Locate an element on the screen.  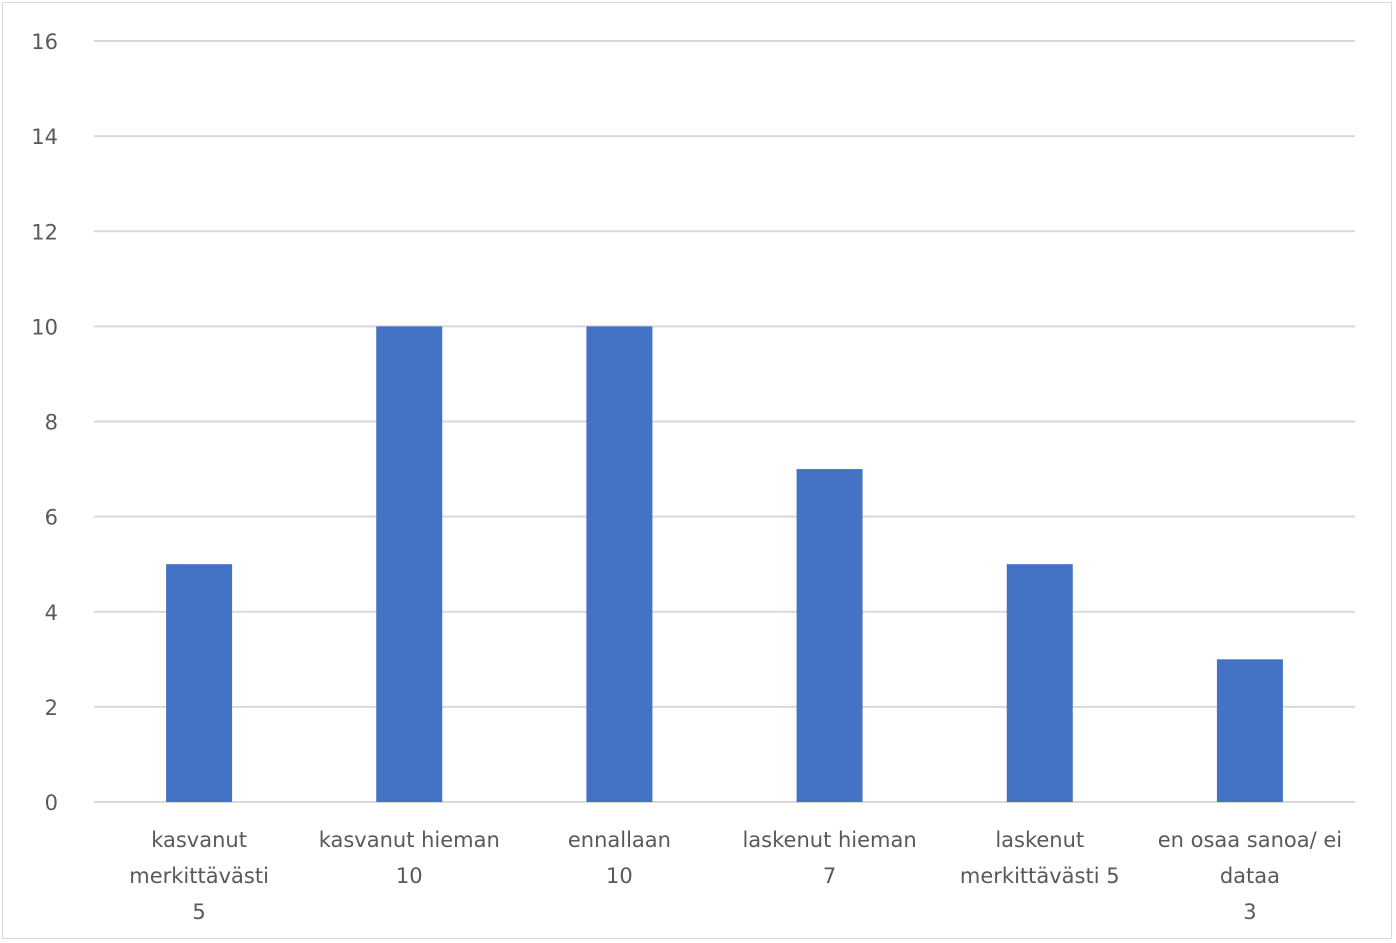
y-tick-label: 10 is located at coordinates (44, 327).